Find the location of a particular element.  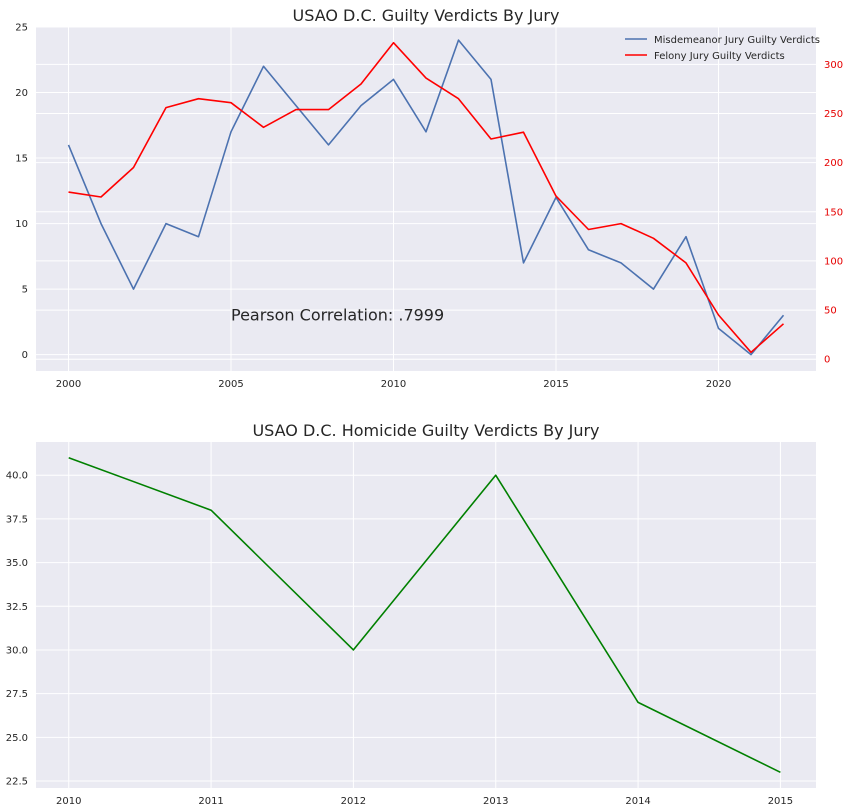

y-tick-label: 30.0 is located at coordinates (17, 650).